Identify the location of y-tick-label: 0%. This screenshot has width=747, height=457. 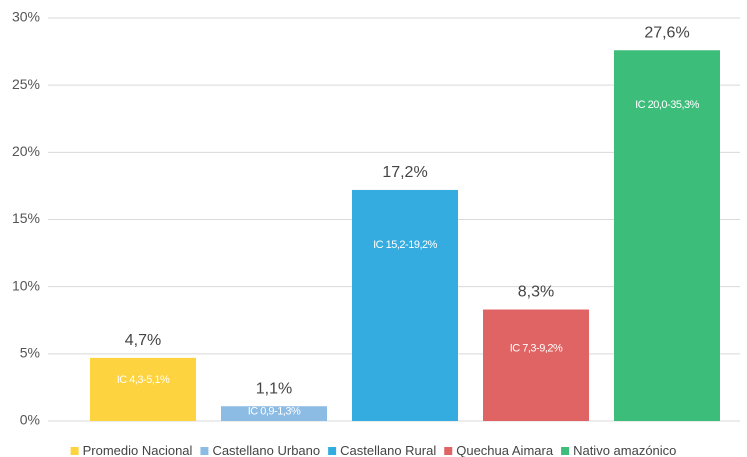
(30, 420).